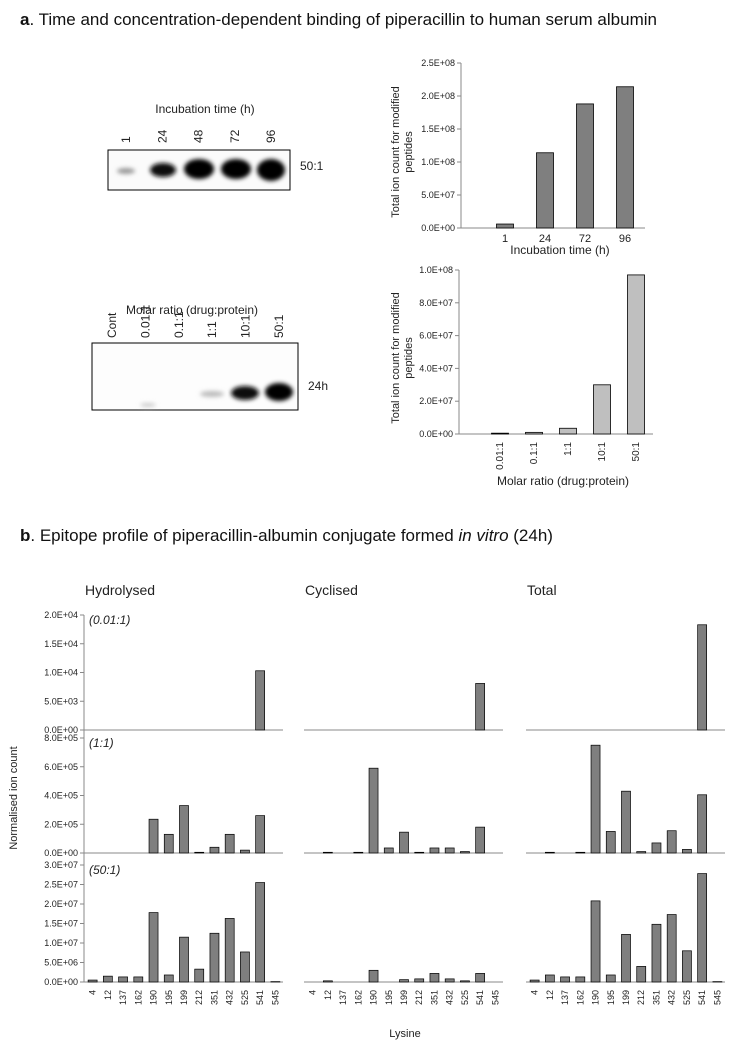 The height and width of the screenshot is (1047, 743). Describe the element at coordinates (565, 997) in the screenshot. I see `x-tick-label: 137` at that location.